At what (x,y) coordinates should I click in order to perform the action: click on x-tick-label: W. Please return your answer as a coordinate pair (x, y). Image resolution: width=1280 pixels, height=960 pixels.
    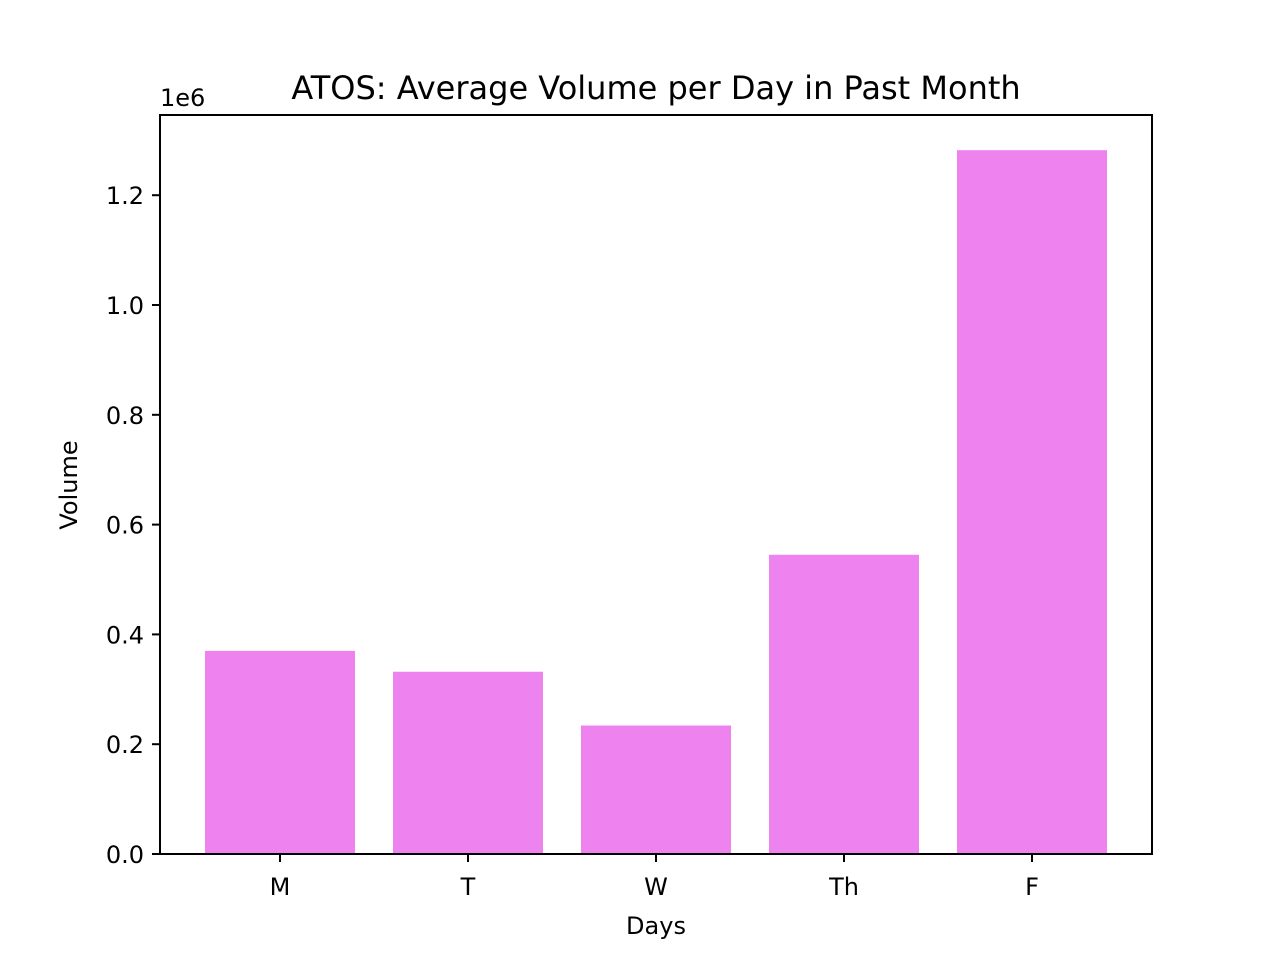
    Looking at the image, I should click on (656, 887).